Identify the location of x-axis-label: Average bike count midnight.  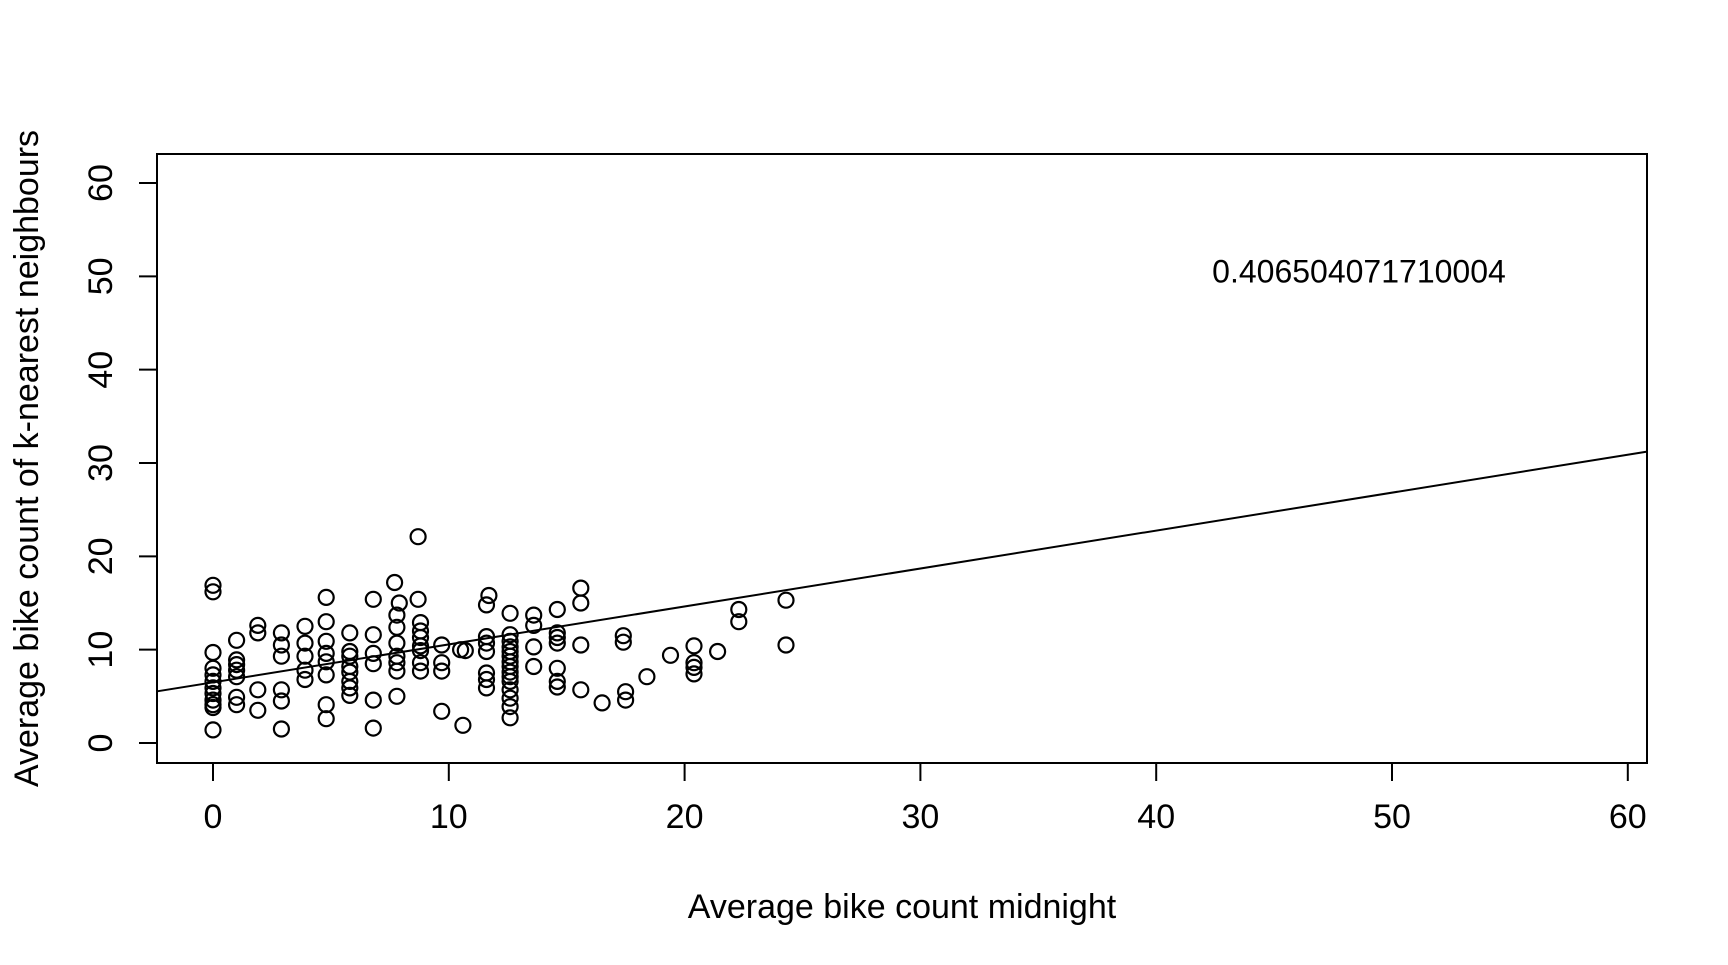
(902, 907).